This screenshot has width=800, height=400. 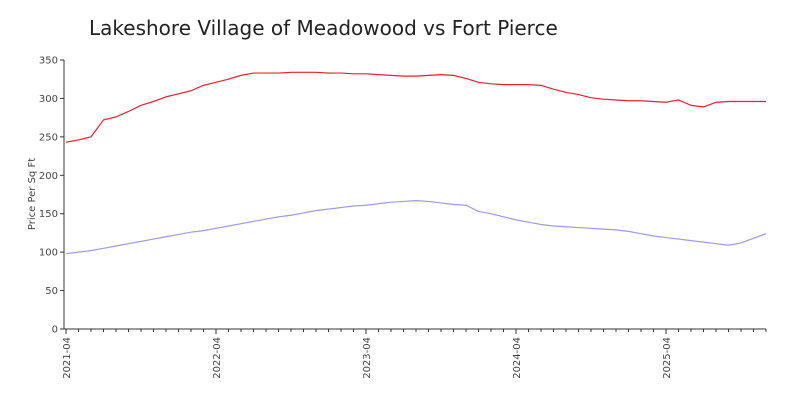 I want to click on y-tick-label: 300, so click(x=48, y=99).